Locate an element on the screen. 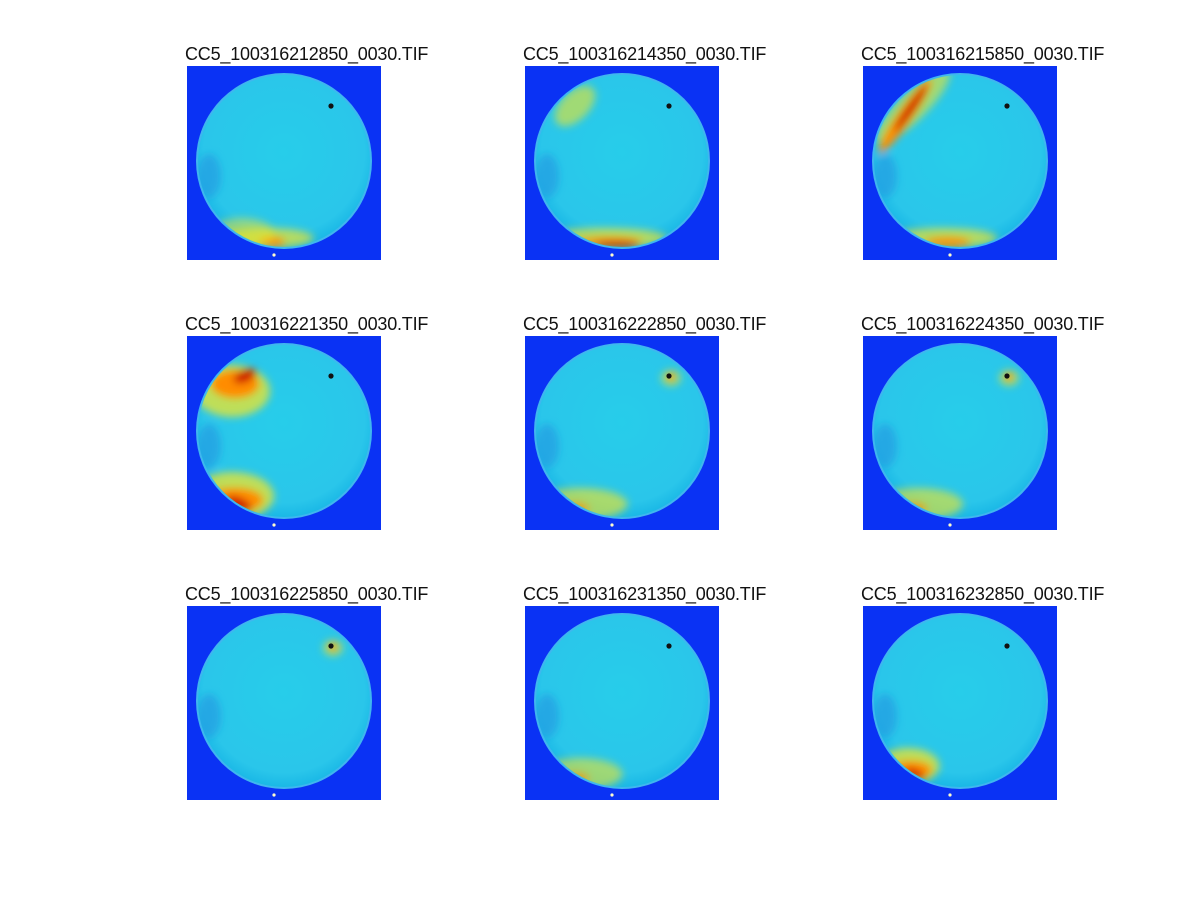 This screenshot has height=901, width=1201. panel-6: CC5_100316224350_0030.TIF is located at coordinates (996, 429).